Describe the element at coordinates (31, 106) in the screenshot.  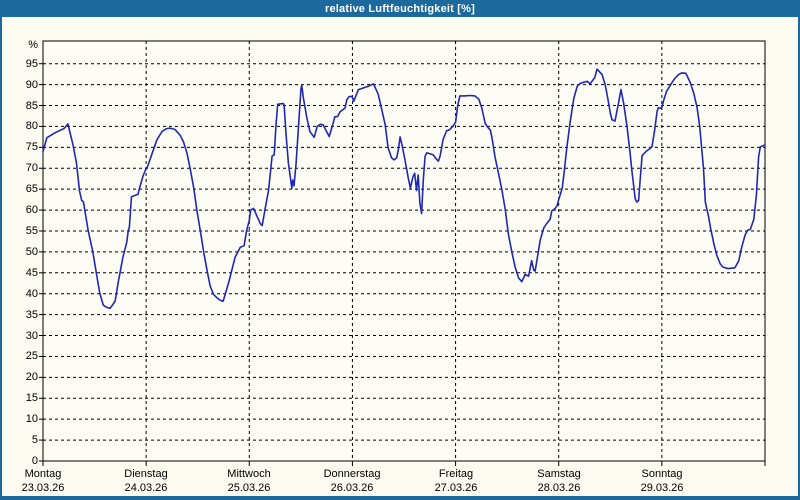
I see `y-tick-label: 85` at that location.